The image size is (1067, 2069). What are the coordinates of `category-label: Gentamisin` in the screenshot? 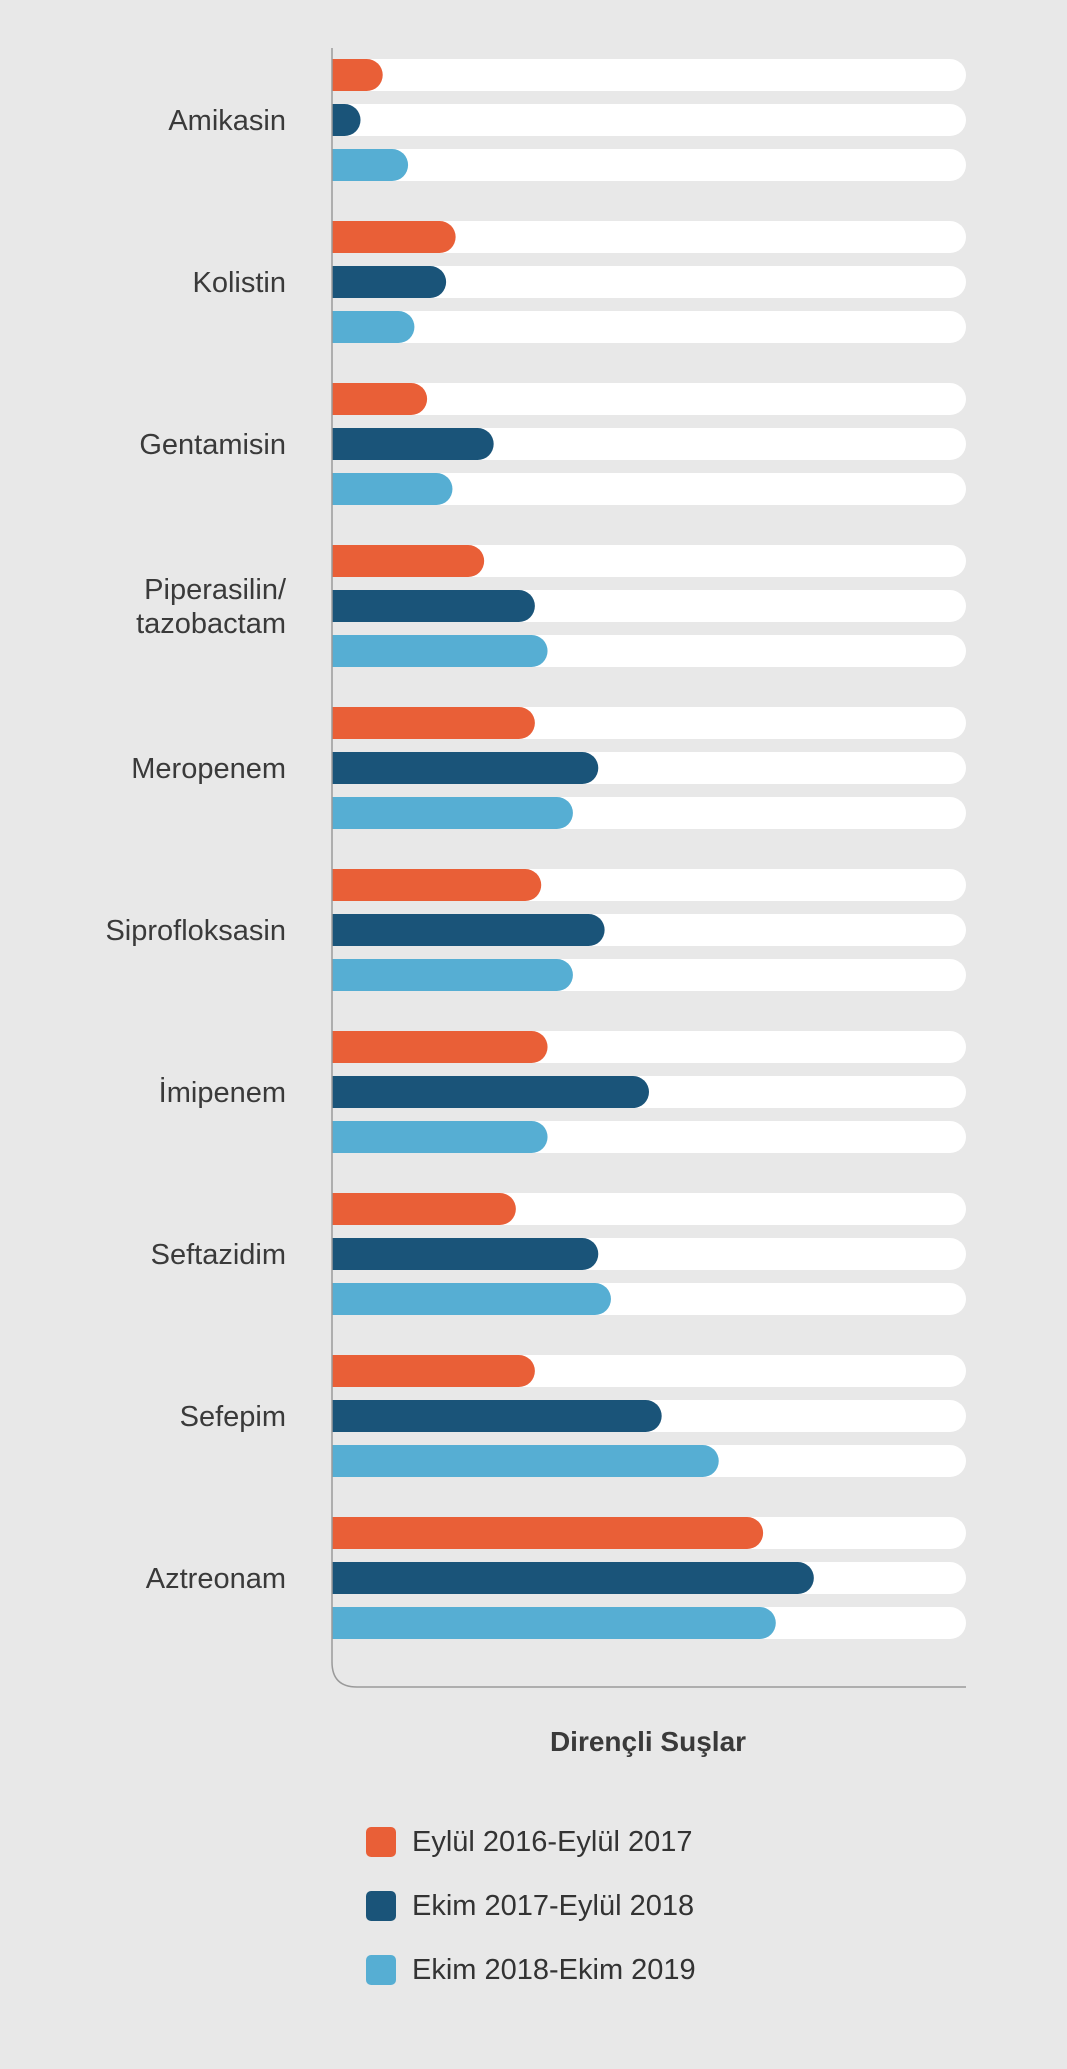 It's located at (212, 445).